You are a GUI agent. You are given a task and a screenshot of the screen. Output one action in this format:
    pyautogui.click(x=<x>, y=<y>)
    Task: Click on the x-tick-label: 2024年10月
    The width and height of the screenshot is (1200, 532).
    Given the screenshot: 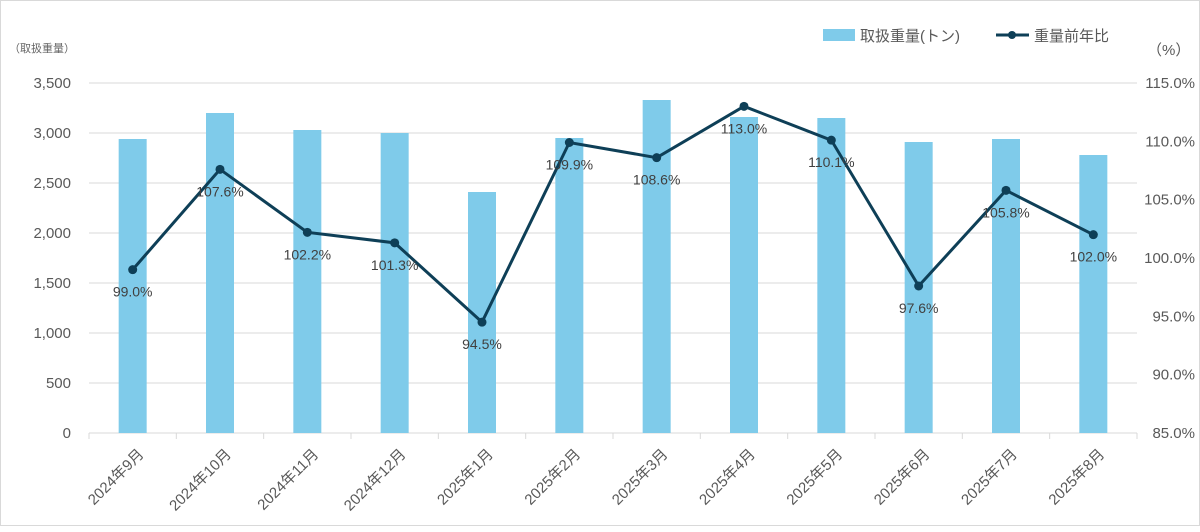 What is the action you would take?
    pyautogui.click(x=200, y=480)
    